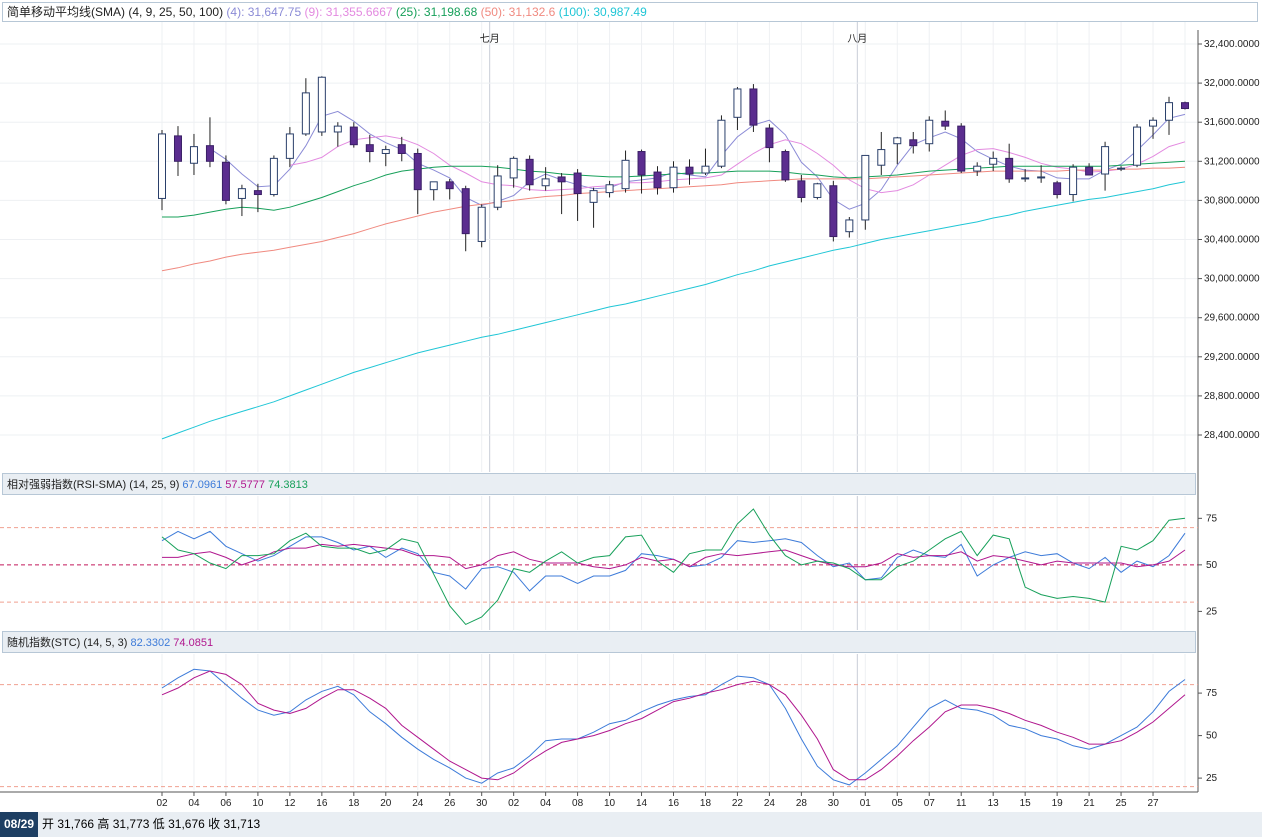  I want to click on x-tick-label: 07, so click(930, 803).